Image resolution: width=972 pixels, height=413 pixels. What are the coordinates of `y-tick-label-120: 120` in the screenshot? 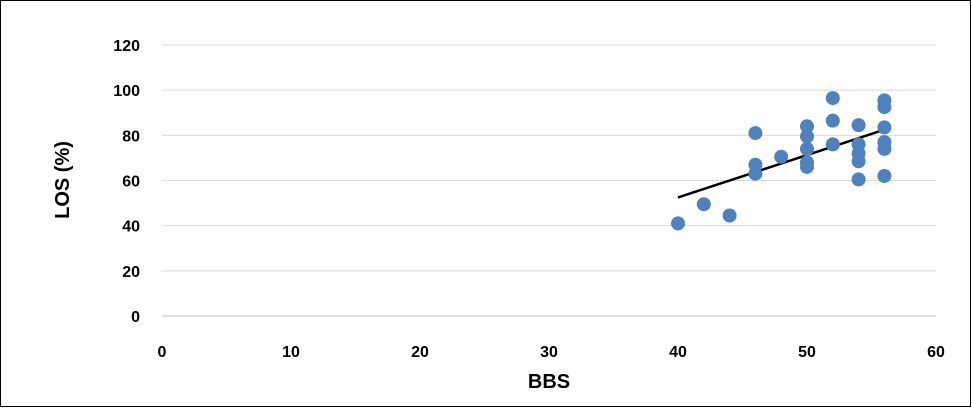 It's located at (126, 46).